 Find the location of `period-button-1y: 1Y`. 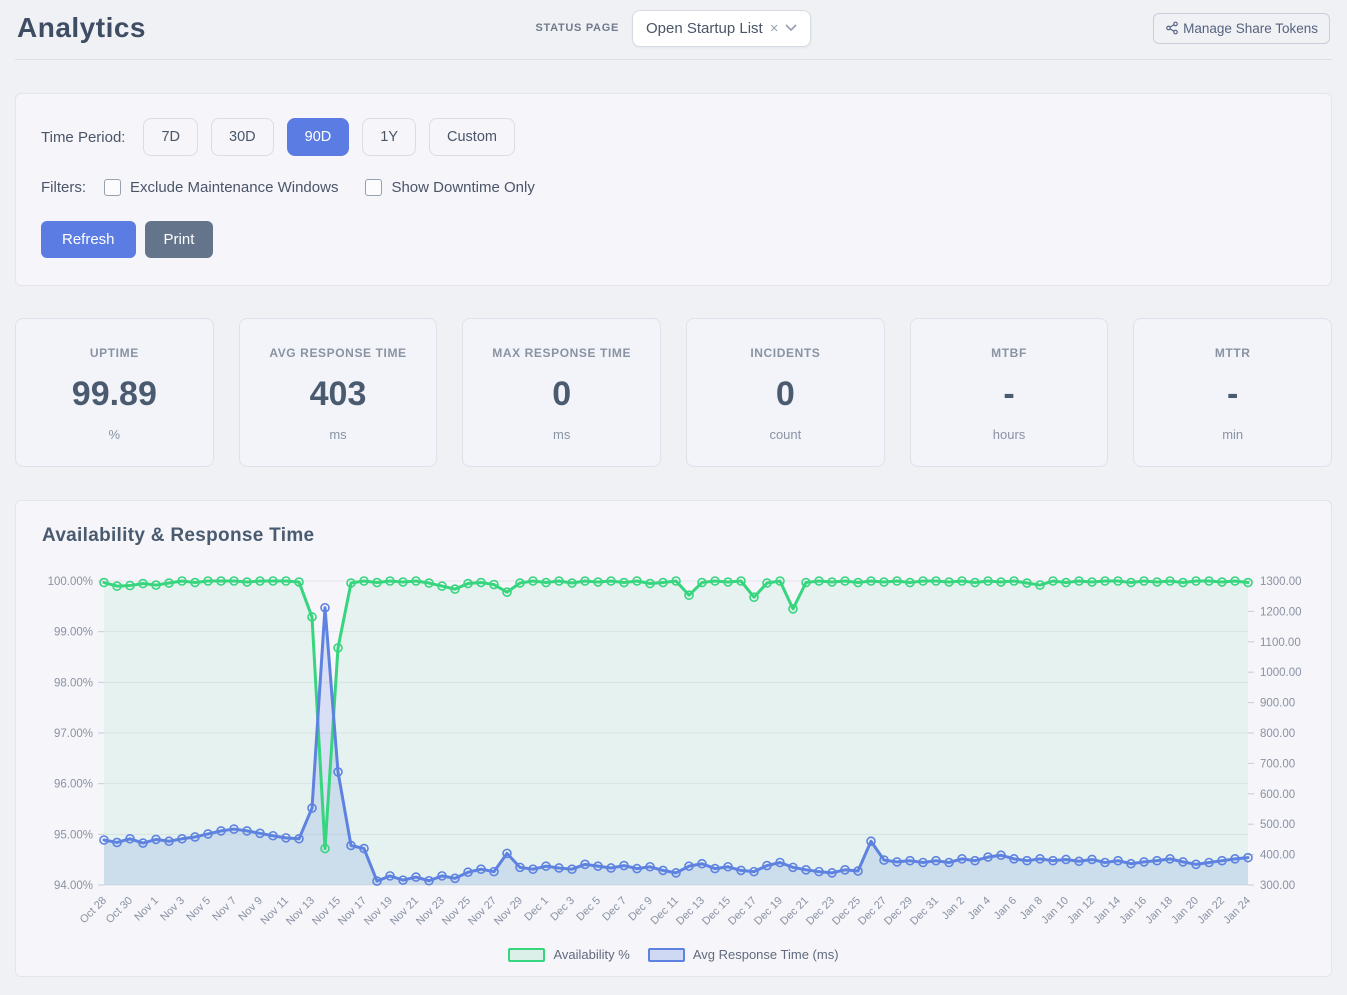

period-button-1y: 1Y is located at coordinates (389, 137).